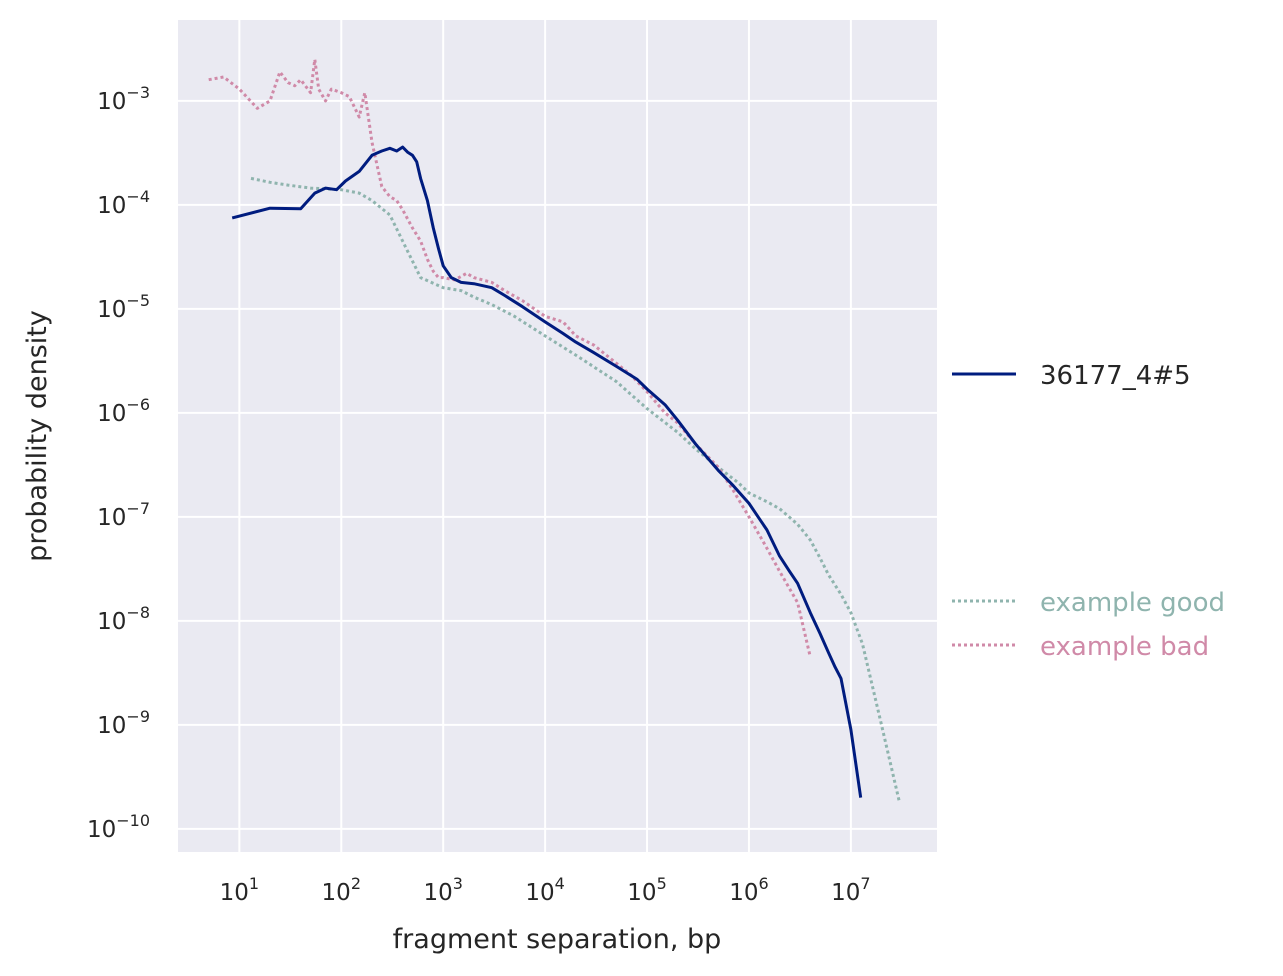  I want to click on x-tick-label: 10², so click(341, 890).